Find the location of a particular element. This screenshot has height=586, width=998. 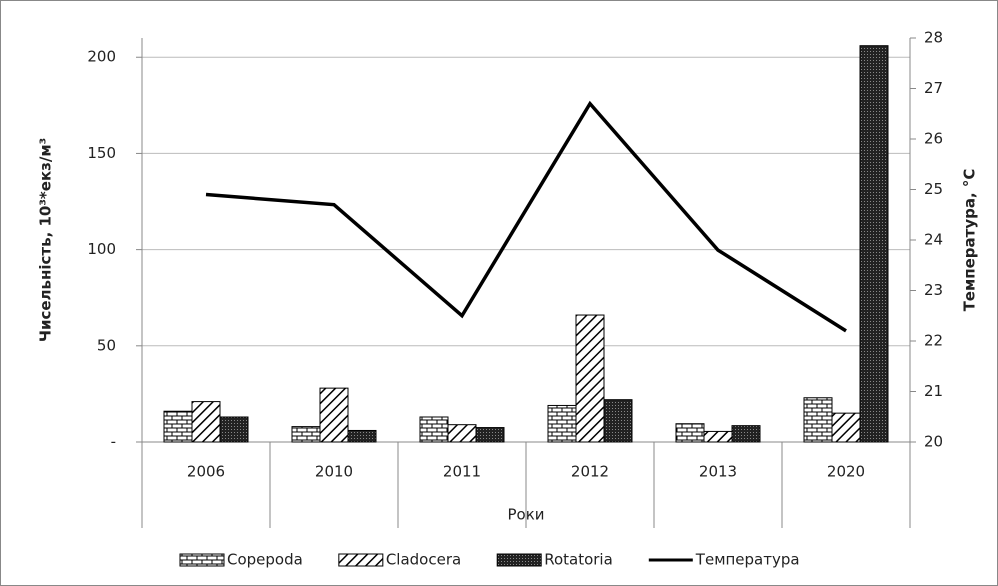

x-tick-label: 2020 is located at coordinates (846, 472).